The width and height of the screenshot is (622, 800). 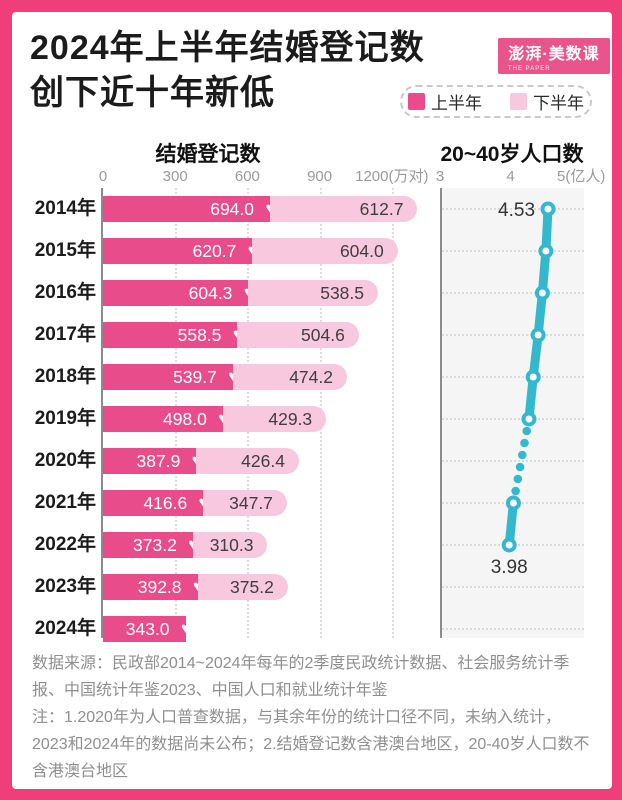 I want to click on publisher-logo: 澎湃·美数课 THE PAPER, so click(x=554, y=56).